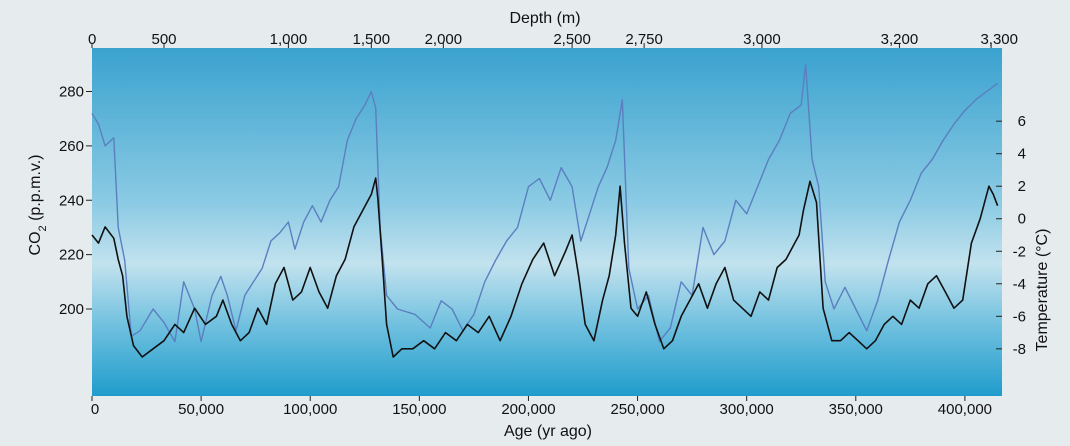  I want to click on right-tick-label: -6, so click(1019, 316).